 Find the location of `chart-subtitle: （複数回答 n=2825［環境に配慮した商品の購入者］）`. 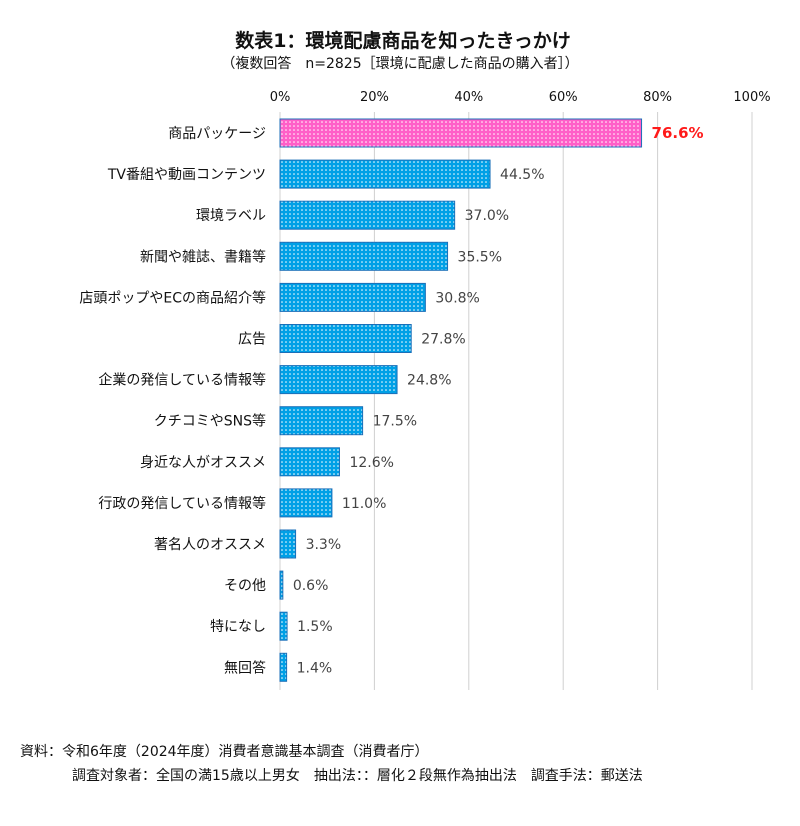

chart-subtitle: （複数回答 n=2825［環境に配慮した商品の購入者］） is located at coordinates (400, 64).